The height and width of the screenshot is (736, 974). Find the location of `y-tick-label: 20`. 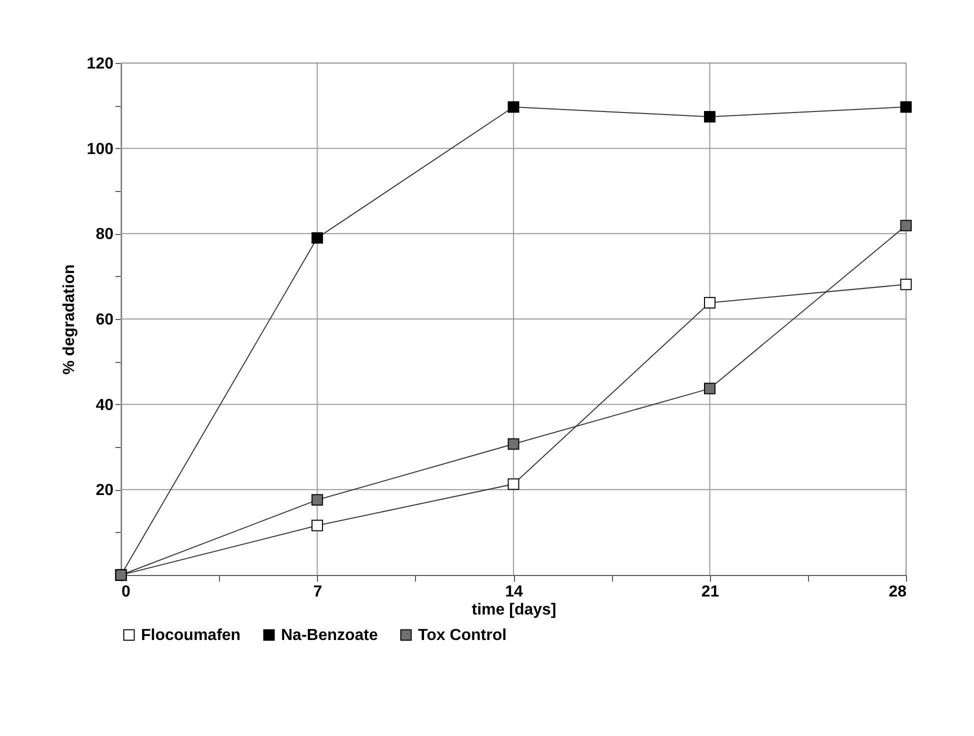

y-tick-label: 20 is located at coordinates (105, 491).